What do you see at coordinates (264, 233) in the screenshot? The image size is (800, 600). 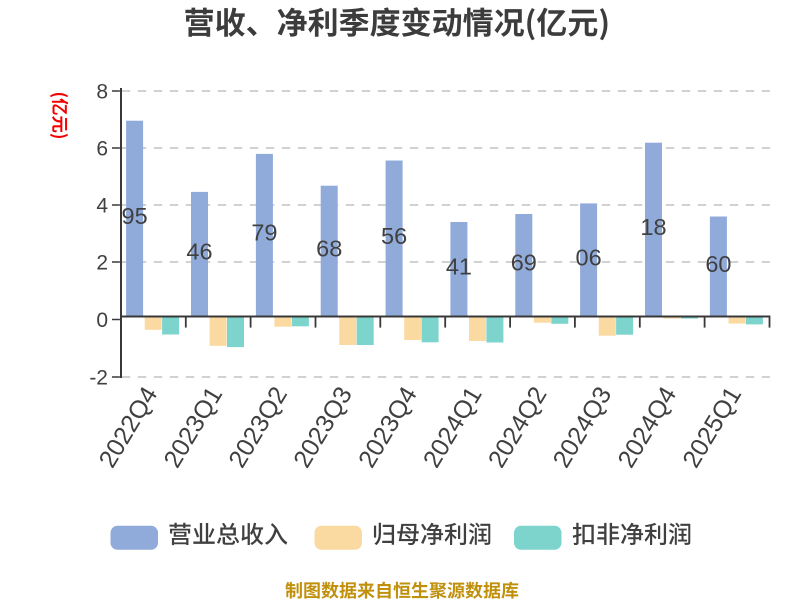 I see `svg-text: 79` at bounding box center [264, 233].